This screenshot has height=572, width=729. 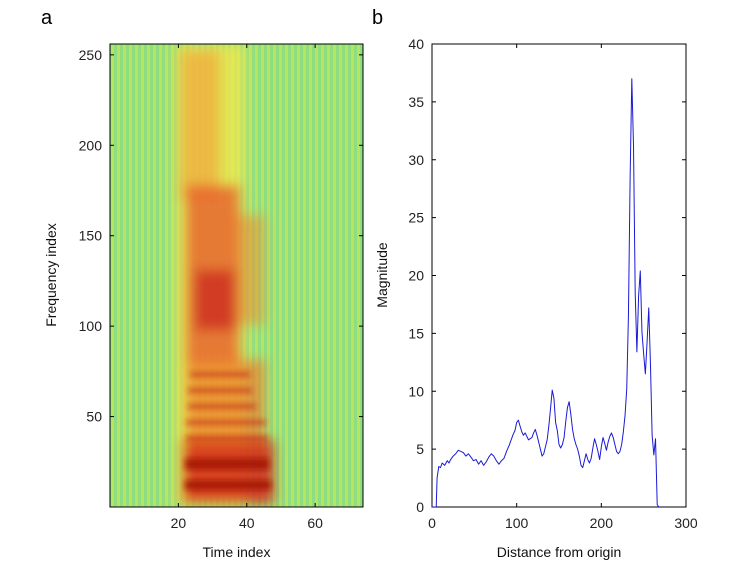 I want to click on heatmap-y-tick-label: 150, so click(x=91, y=236).